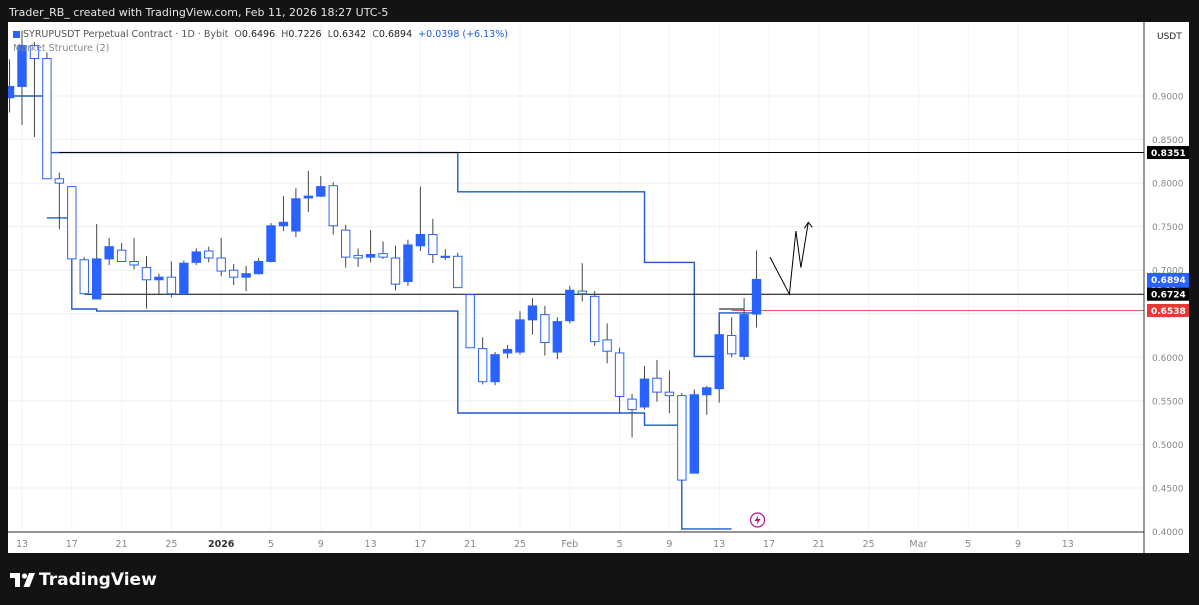  Describe the element at coordinates (1168, 489) in the screenshot. I see `price-tick-label: 0.4500` at that location.